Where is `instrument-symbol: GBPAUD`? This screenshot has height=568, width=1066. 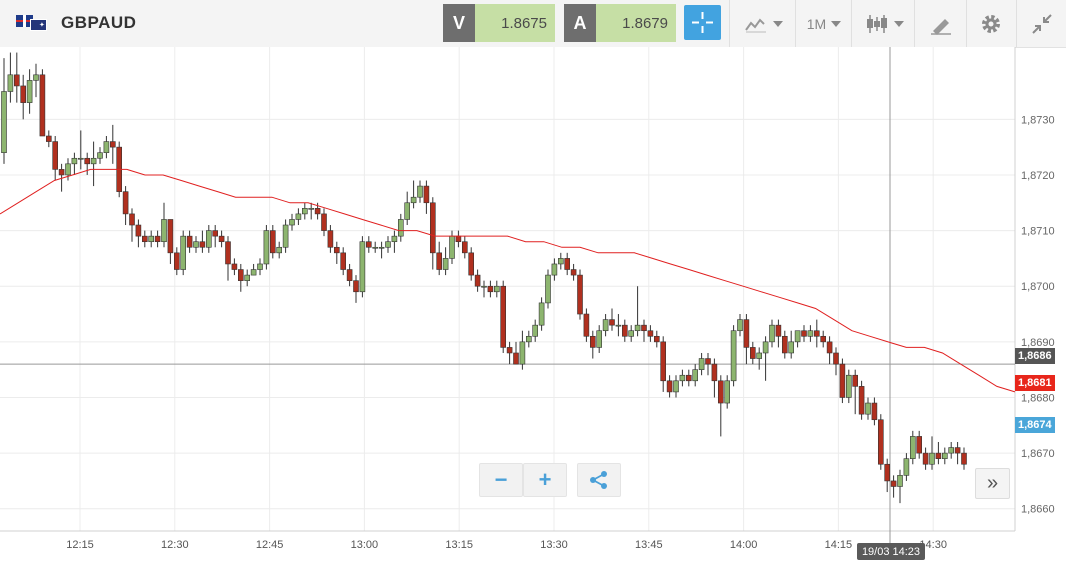
instrument-symbol: GBPAUD is located at coordinates (99, 22).